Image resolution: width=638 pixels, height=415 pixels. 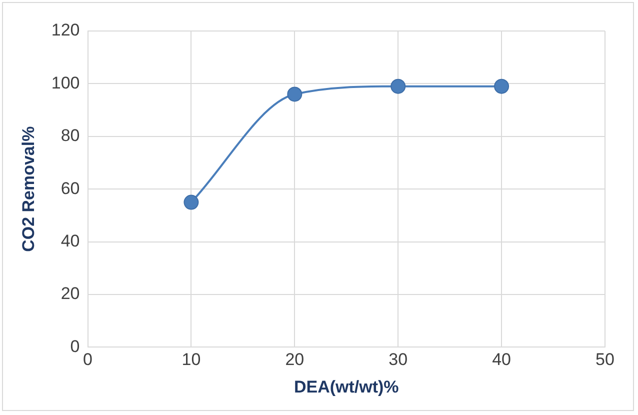 I want to click on x-tick-label: 40, so click(x=502, y=360).